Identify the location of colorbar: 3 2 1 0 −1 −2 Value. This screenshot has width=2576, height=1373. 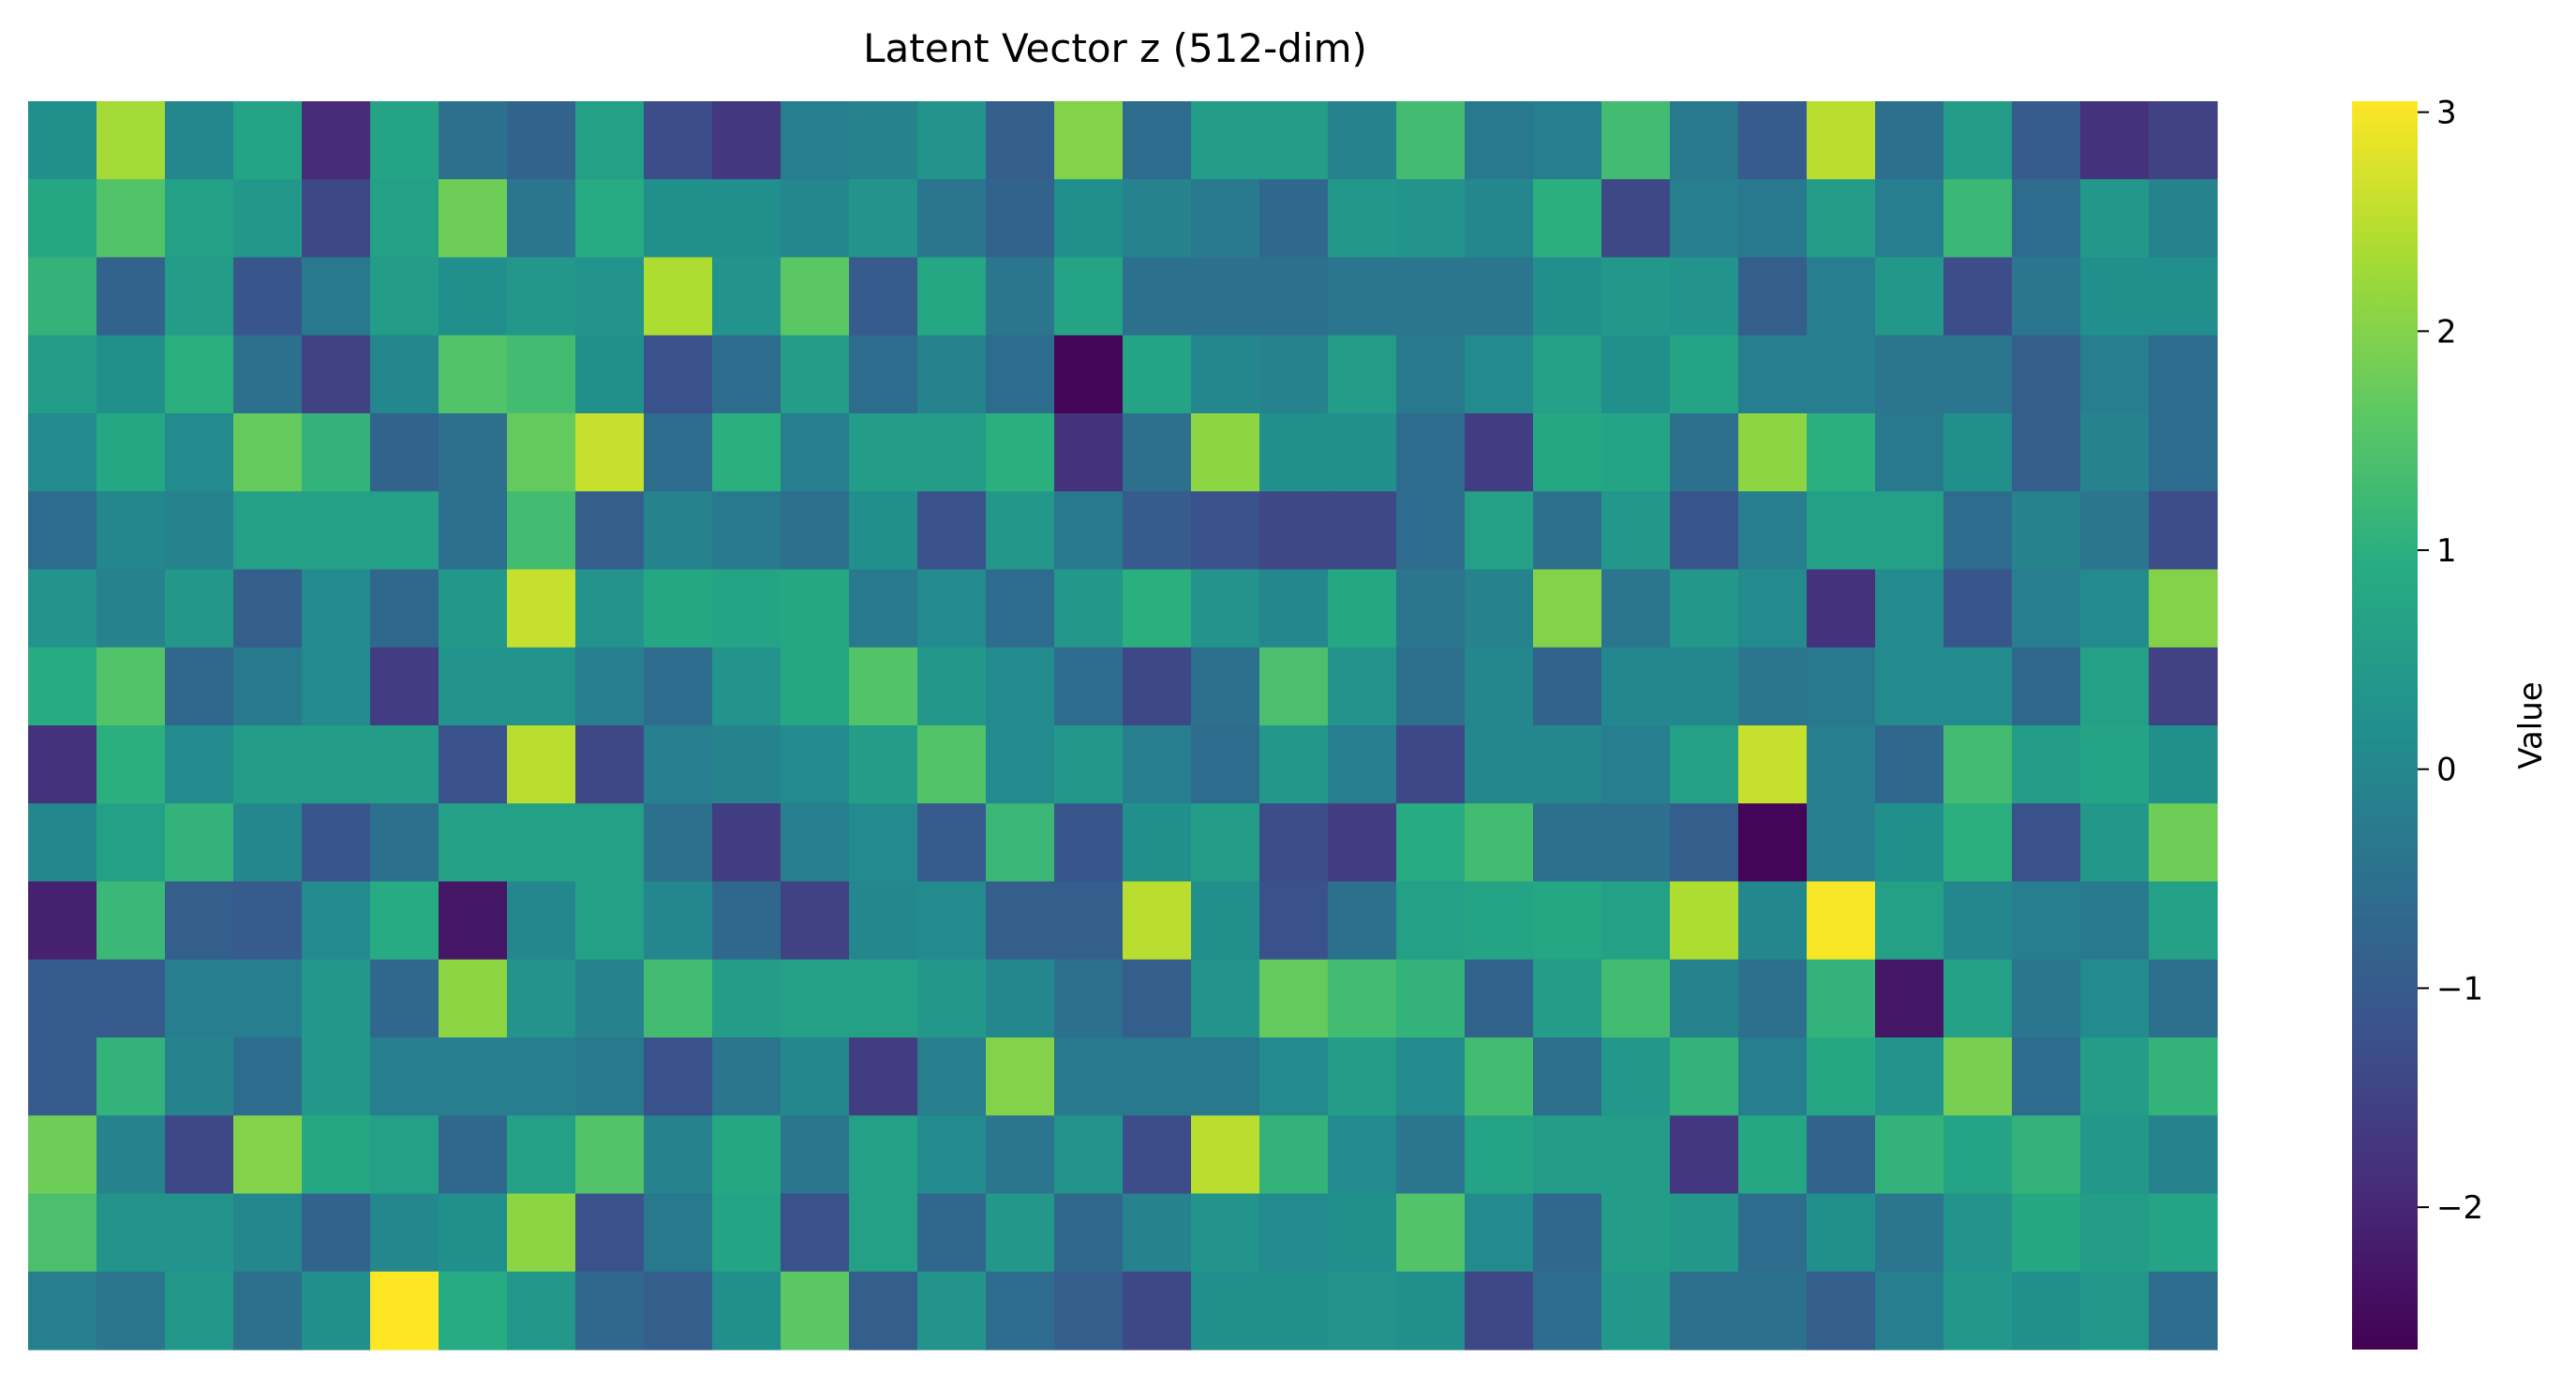
(2451, 723).